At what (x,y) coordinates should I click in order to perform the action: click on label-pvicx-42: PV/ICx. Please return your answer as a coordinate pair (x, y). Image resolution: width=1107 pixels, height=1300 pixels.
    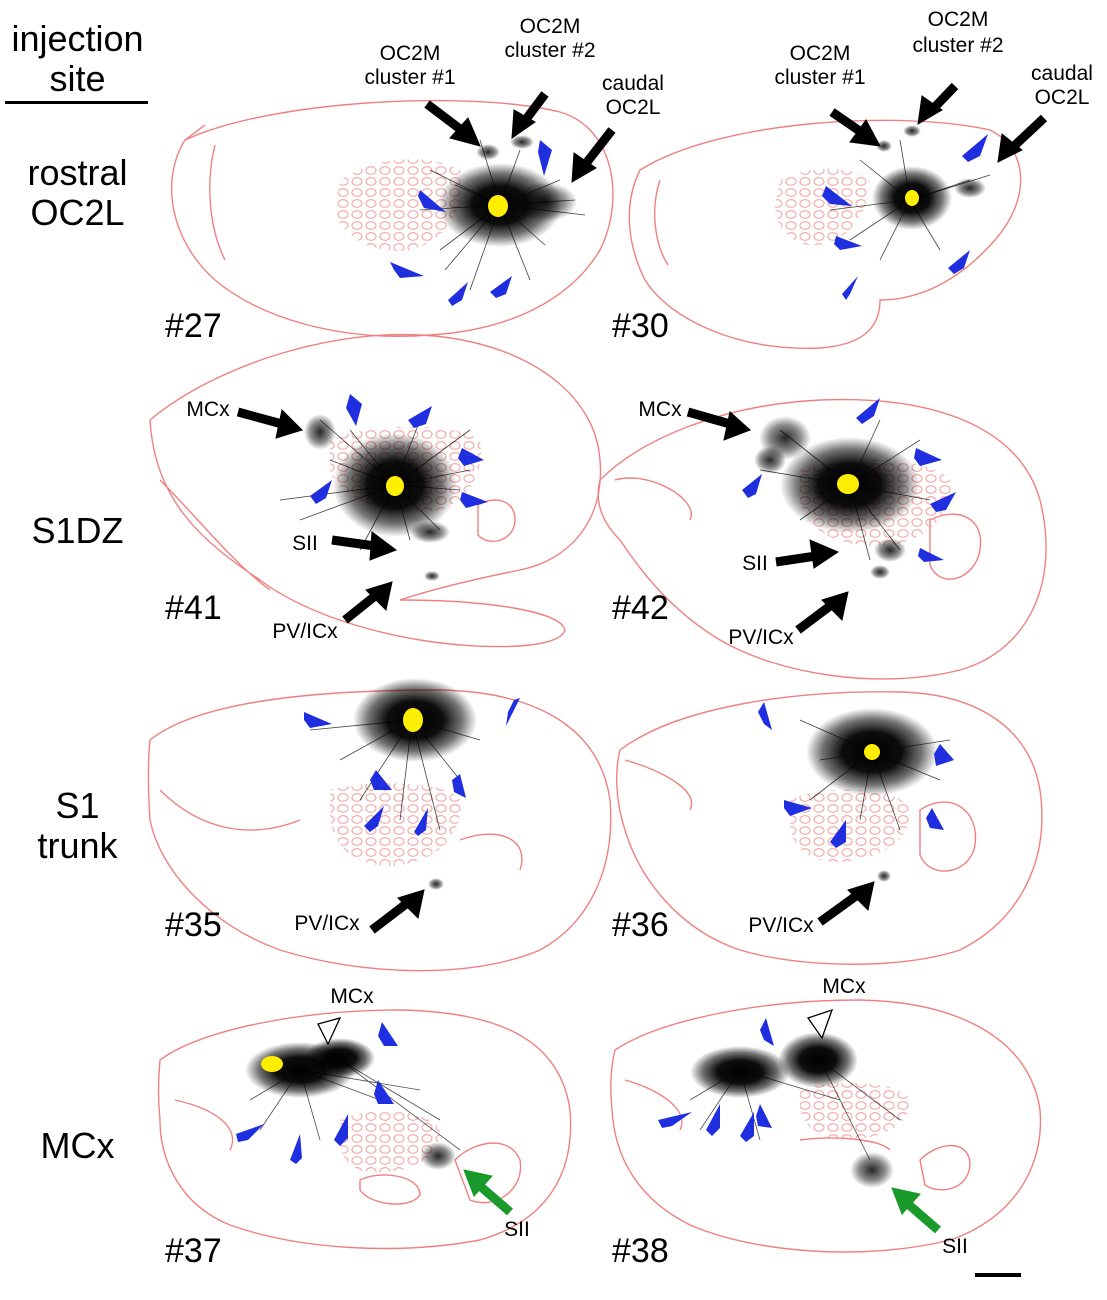
    Looking at the image, I should click on (761, 637).